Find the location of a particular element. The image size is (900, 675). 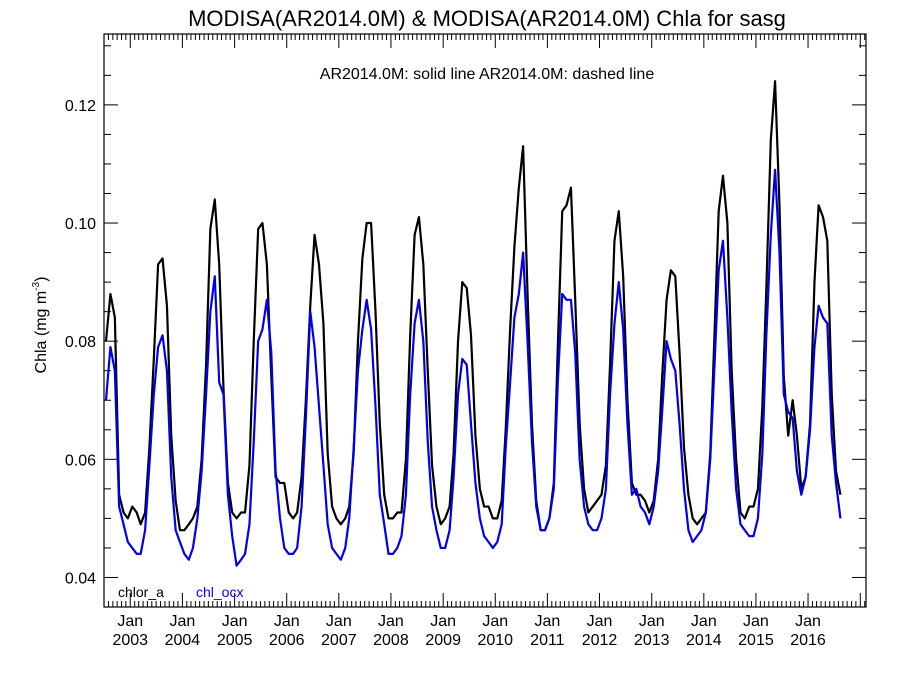

legend: chlor_a chl_ocx is located at coordinates (180, 592).